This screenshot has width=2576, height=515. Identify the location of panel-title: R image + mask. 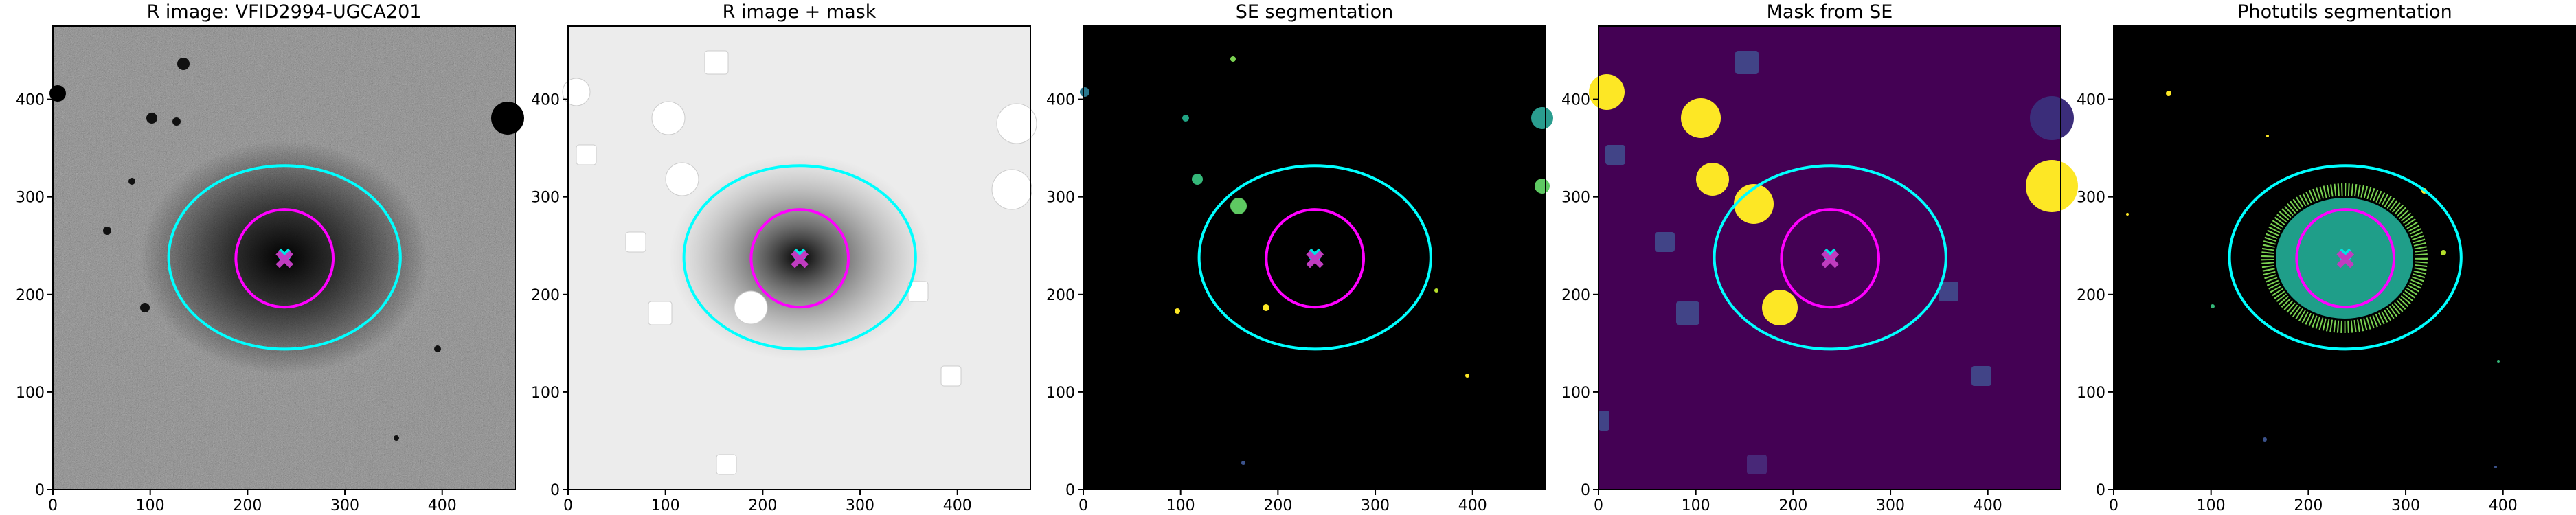
(800, 12).